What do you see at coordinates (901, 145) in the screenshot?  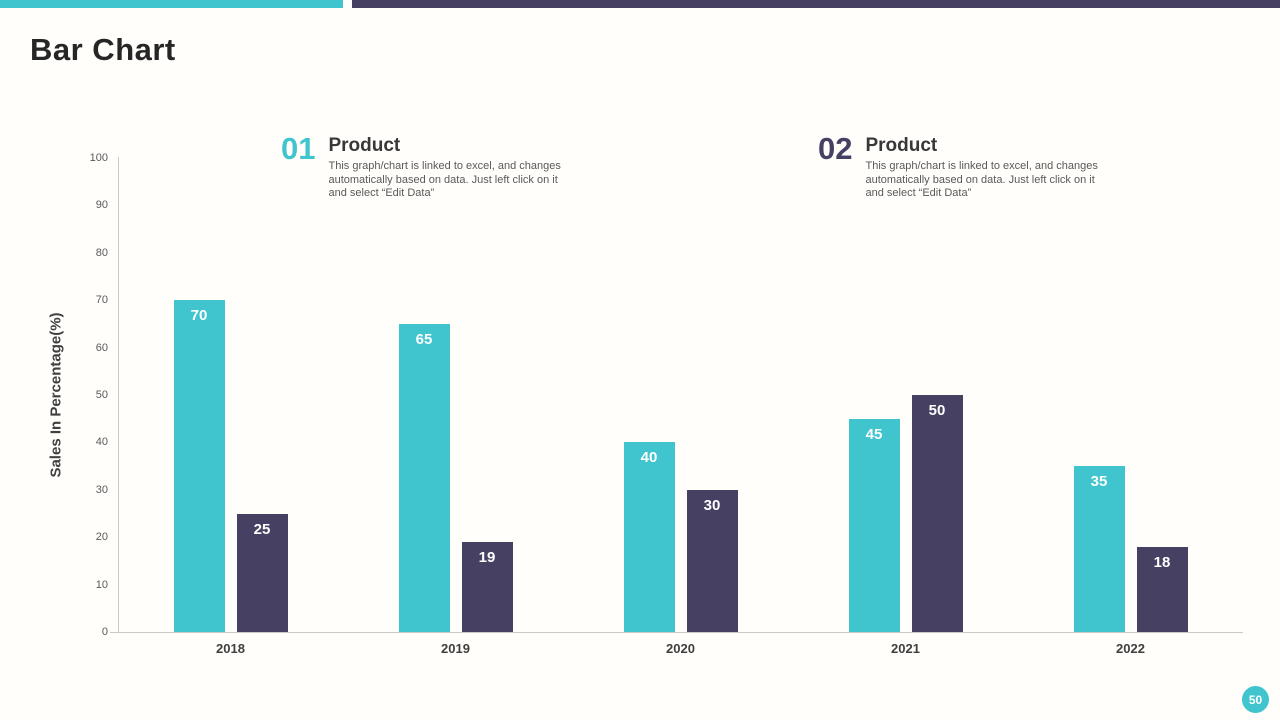 I see `callout-02-heading: Product` at bounding box center [901, 145].